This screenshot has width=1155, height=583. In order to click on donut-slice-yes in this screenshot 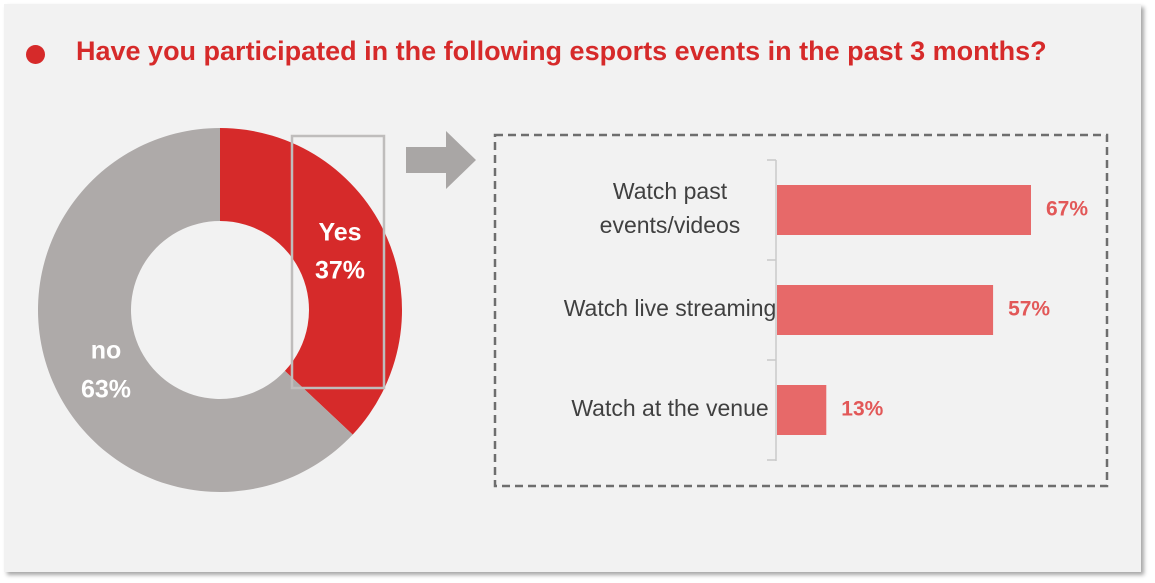, I will do `click(311, 281)`.